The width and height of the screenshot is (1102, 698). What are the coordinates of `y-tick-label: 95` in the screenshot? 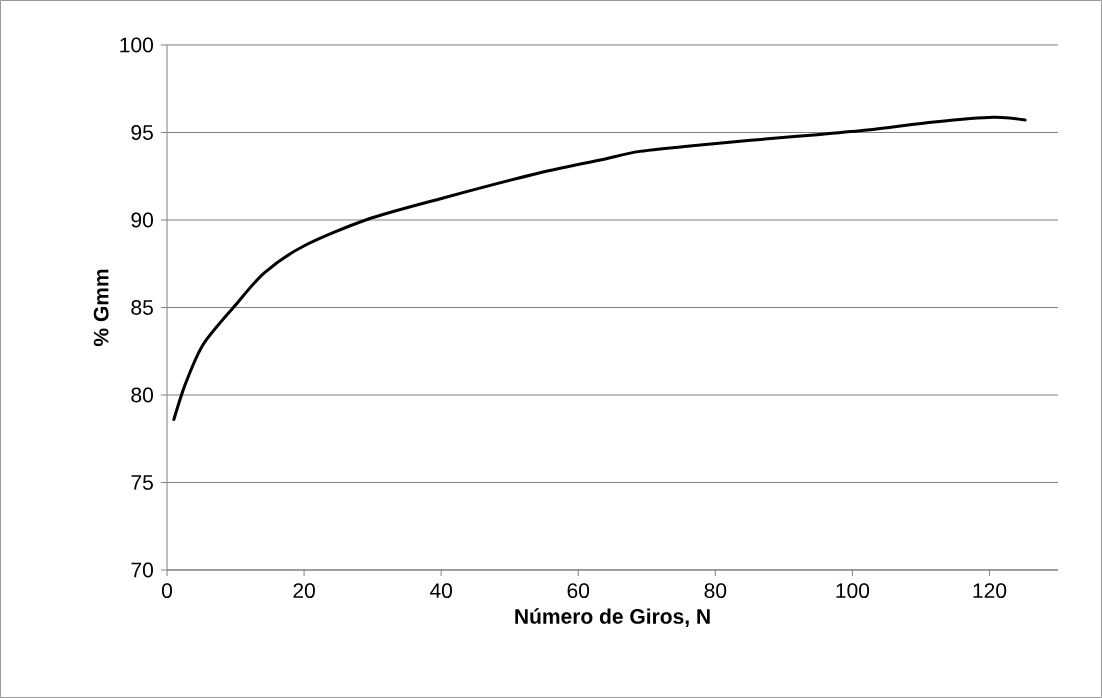 It's located at (142, 132).